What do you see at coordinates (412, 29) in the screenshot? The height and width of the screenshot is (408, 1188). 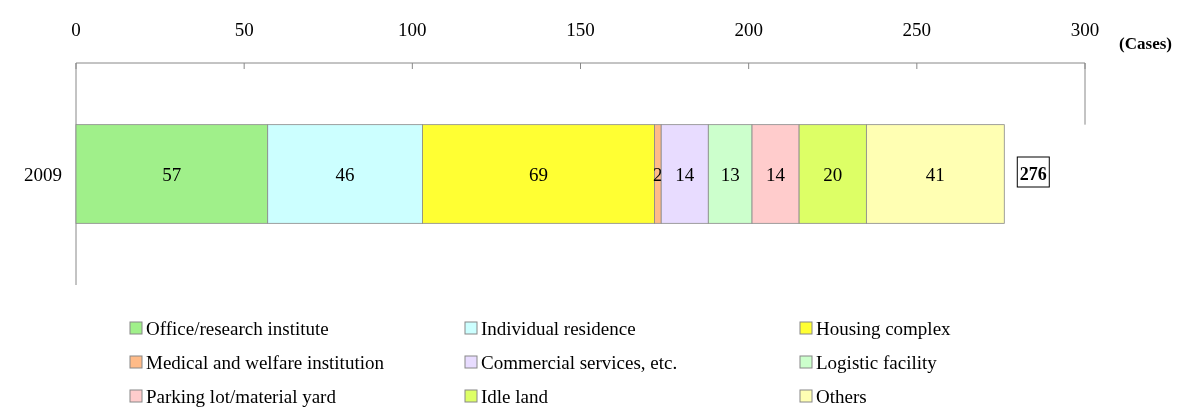 I see `x-tick-label: 100` at bounding box center [412, 29].